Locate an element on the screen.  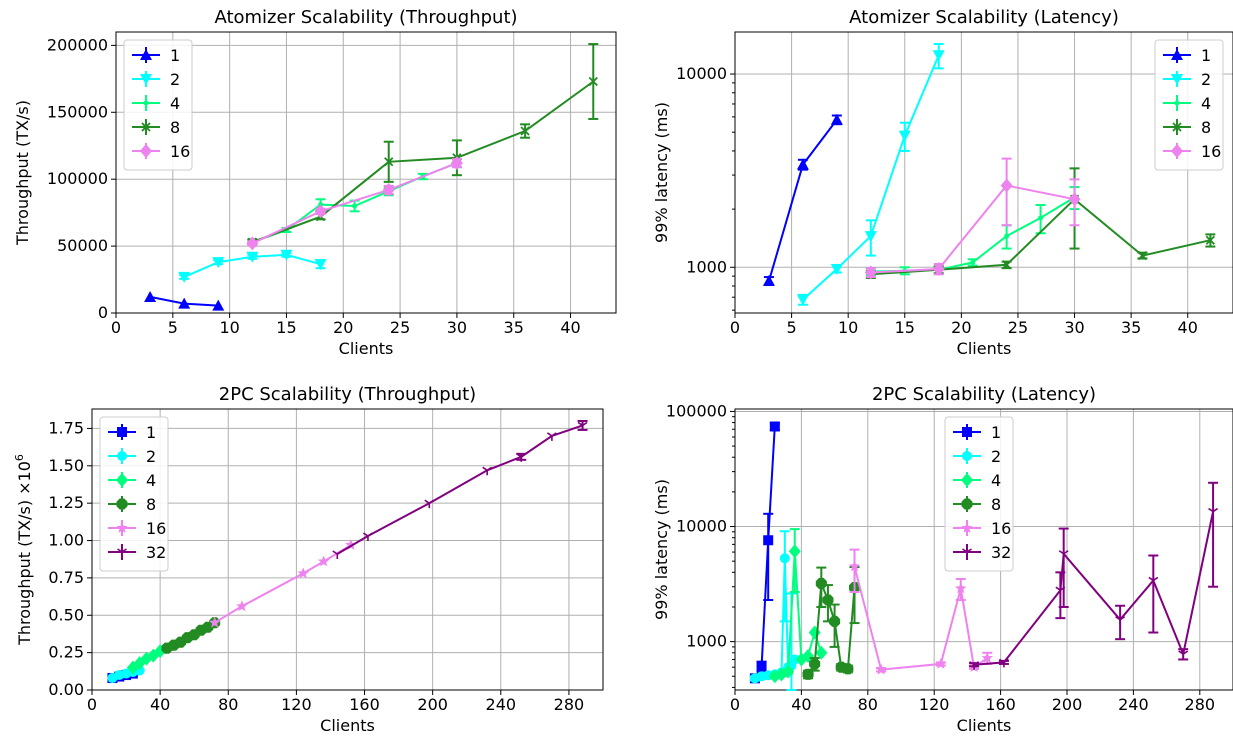
y-tick-label: 10000 is located at coordinates (701, 73).